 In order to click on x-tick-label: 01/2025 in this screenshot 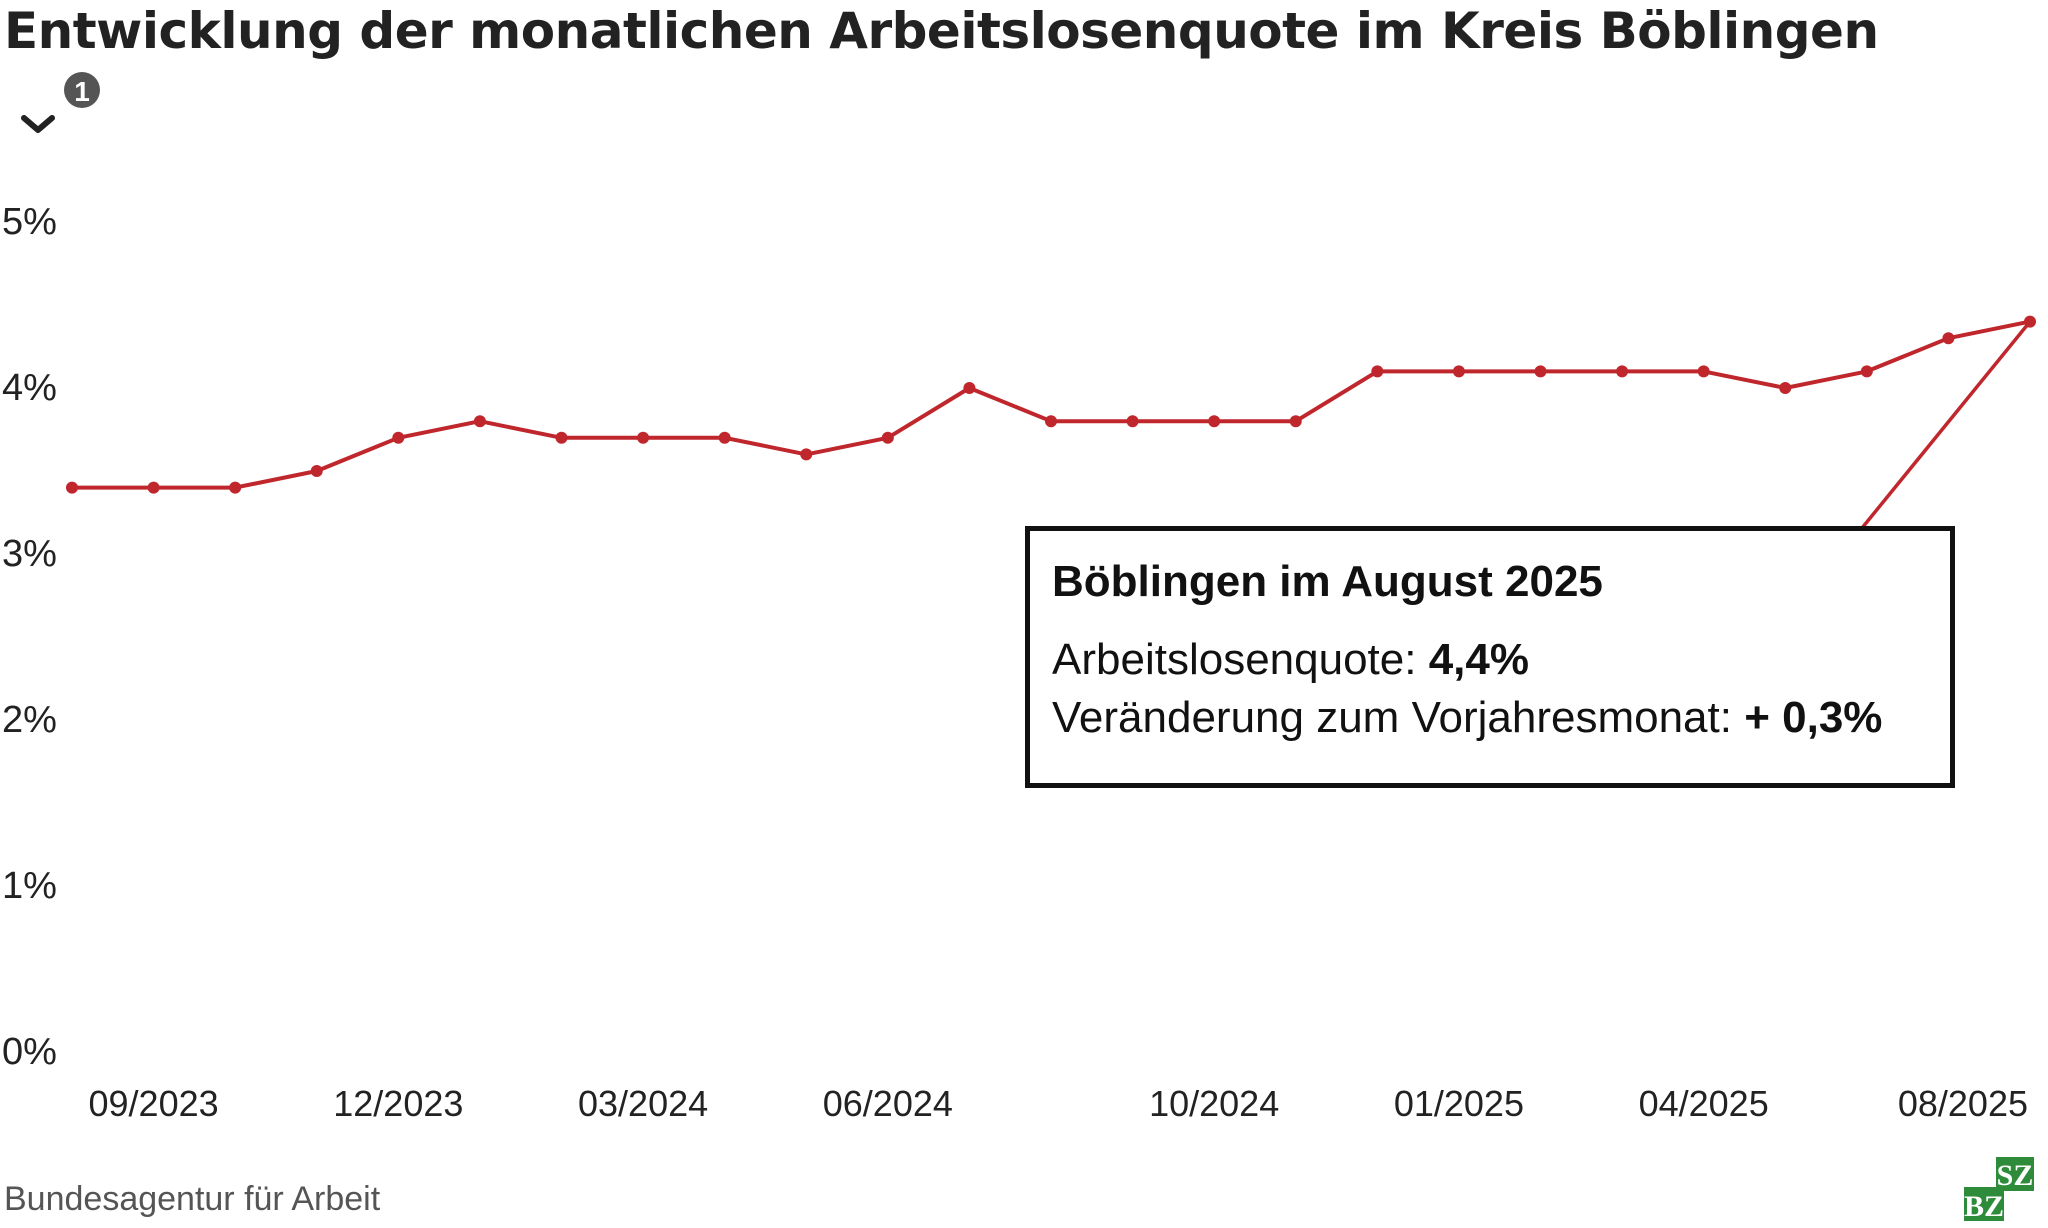, I will do `click(1459, 1103)`.